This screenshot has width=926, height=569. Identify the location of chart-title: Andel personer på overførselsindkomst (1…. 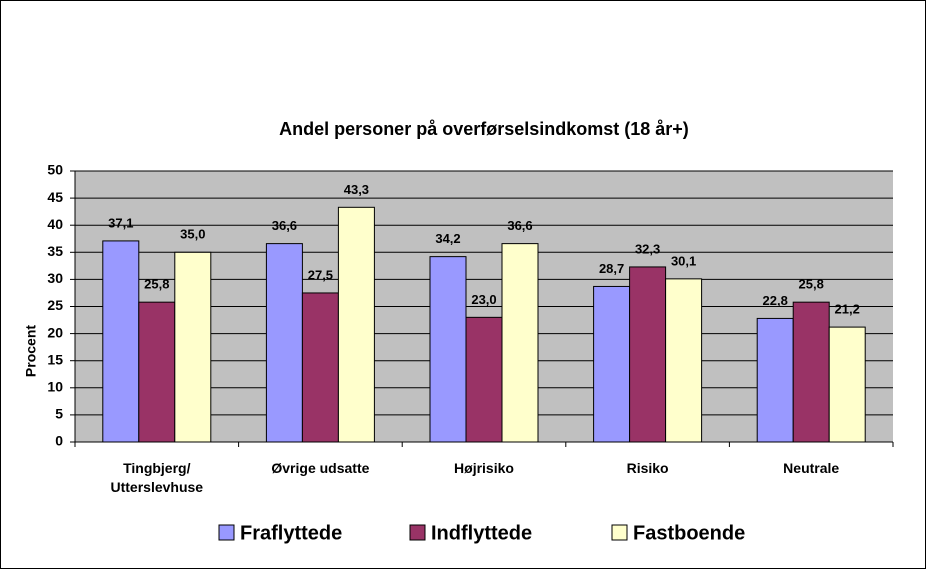
(484, 129).